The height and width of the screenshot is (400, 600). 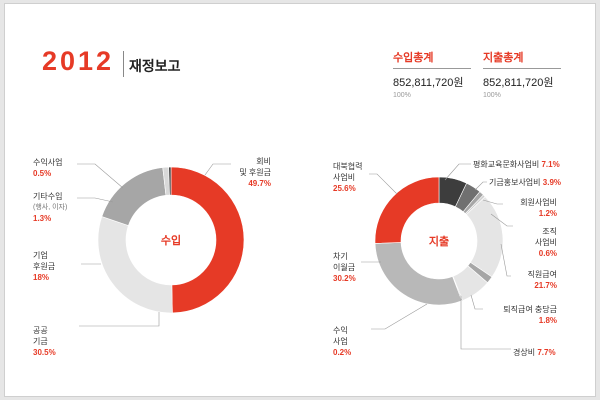 I want to click on income-center-label: 수입, so click(x=171, y=240).